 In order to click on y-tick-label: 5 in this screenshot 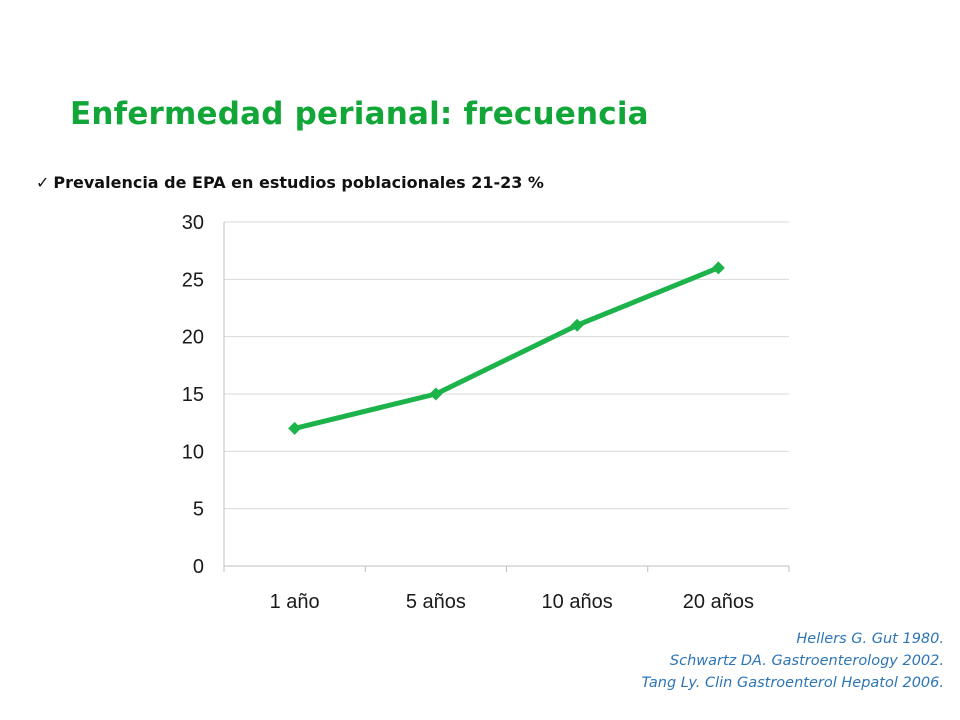, I will do `click(198, 510)`.